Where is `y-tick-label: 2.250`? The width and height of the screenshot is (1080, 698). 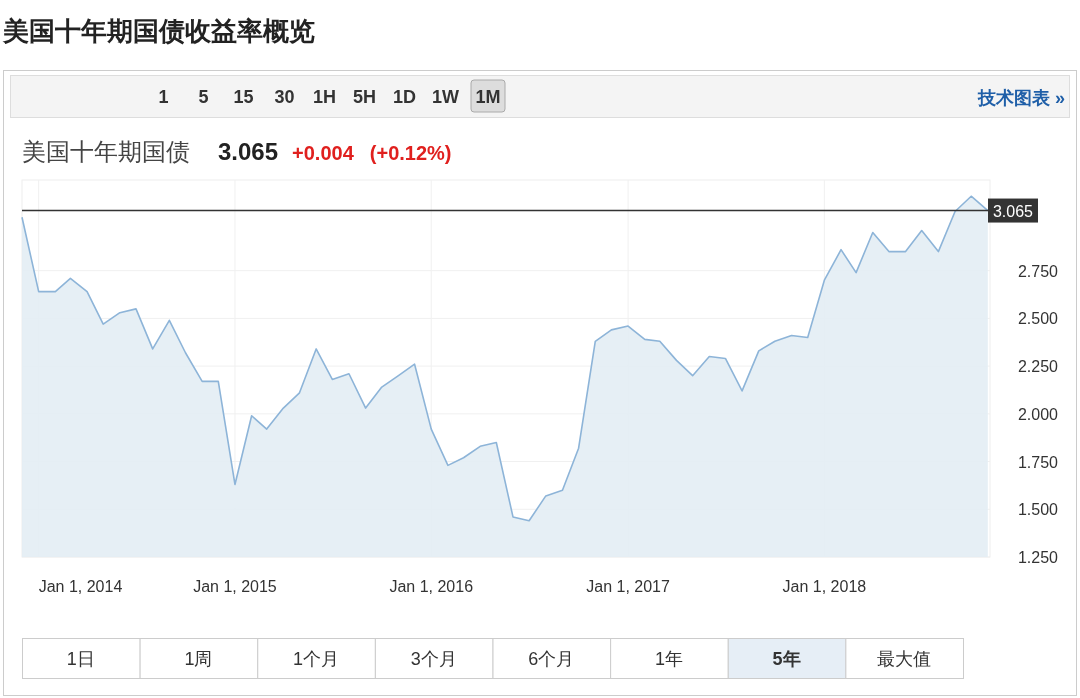 y-tick-label: 2.250 is located at coordinates (1038, 367).